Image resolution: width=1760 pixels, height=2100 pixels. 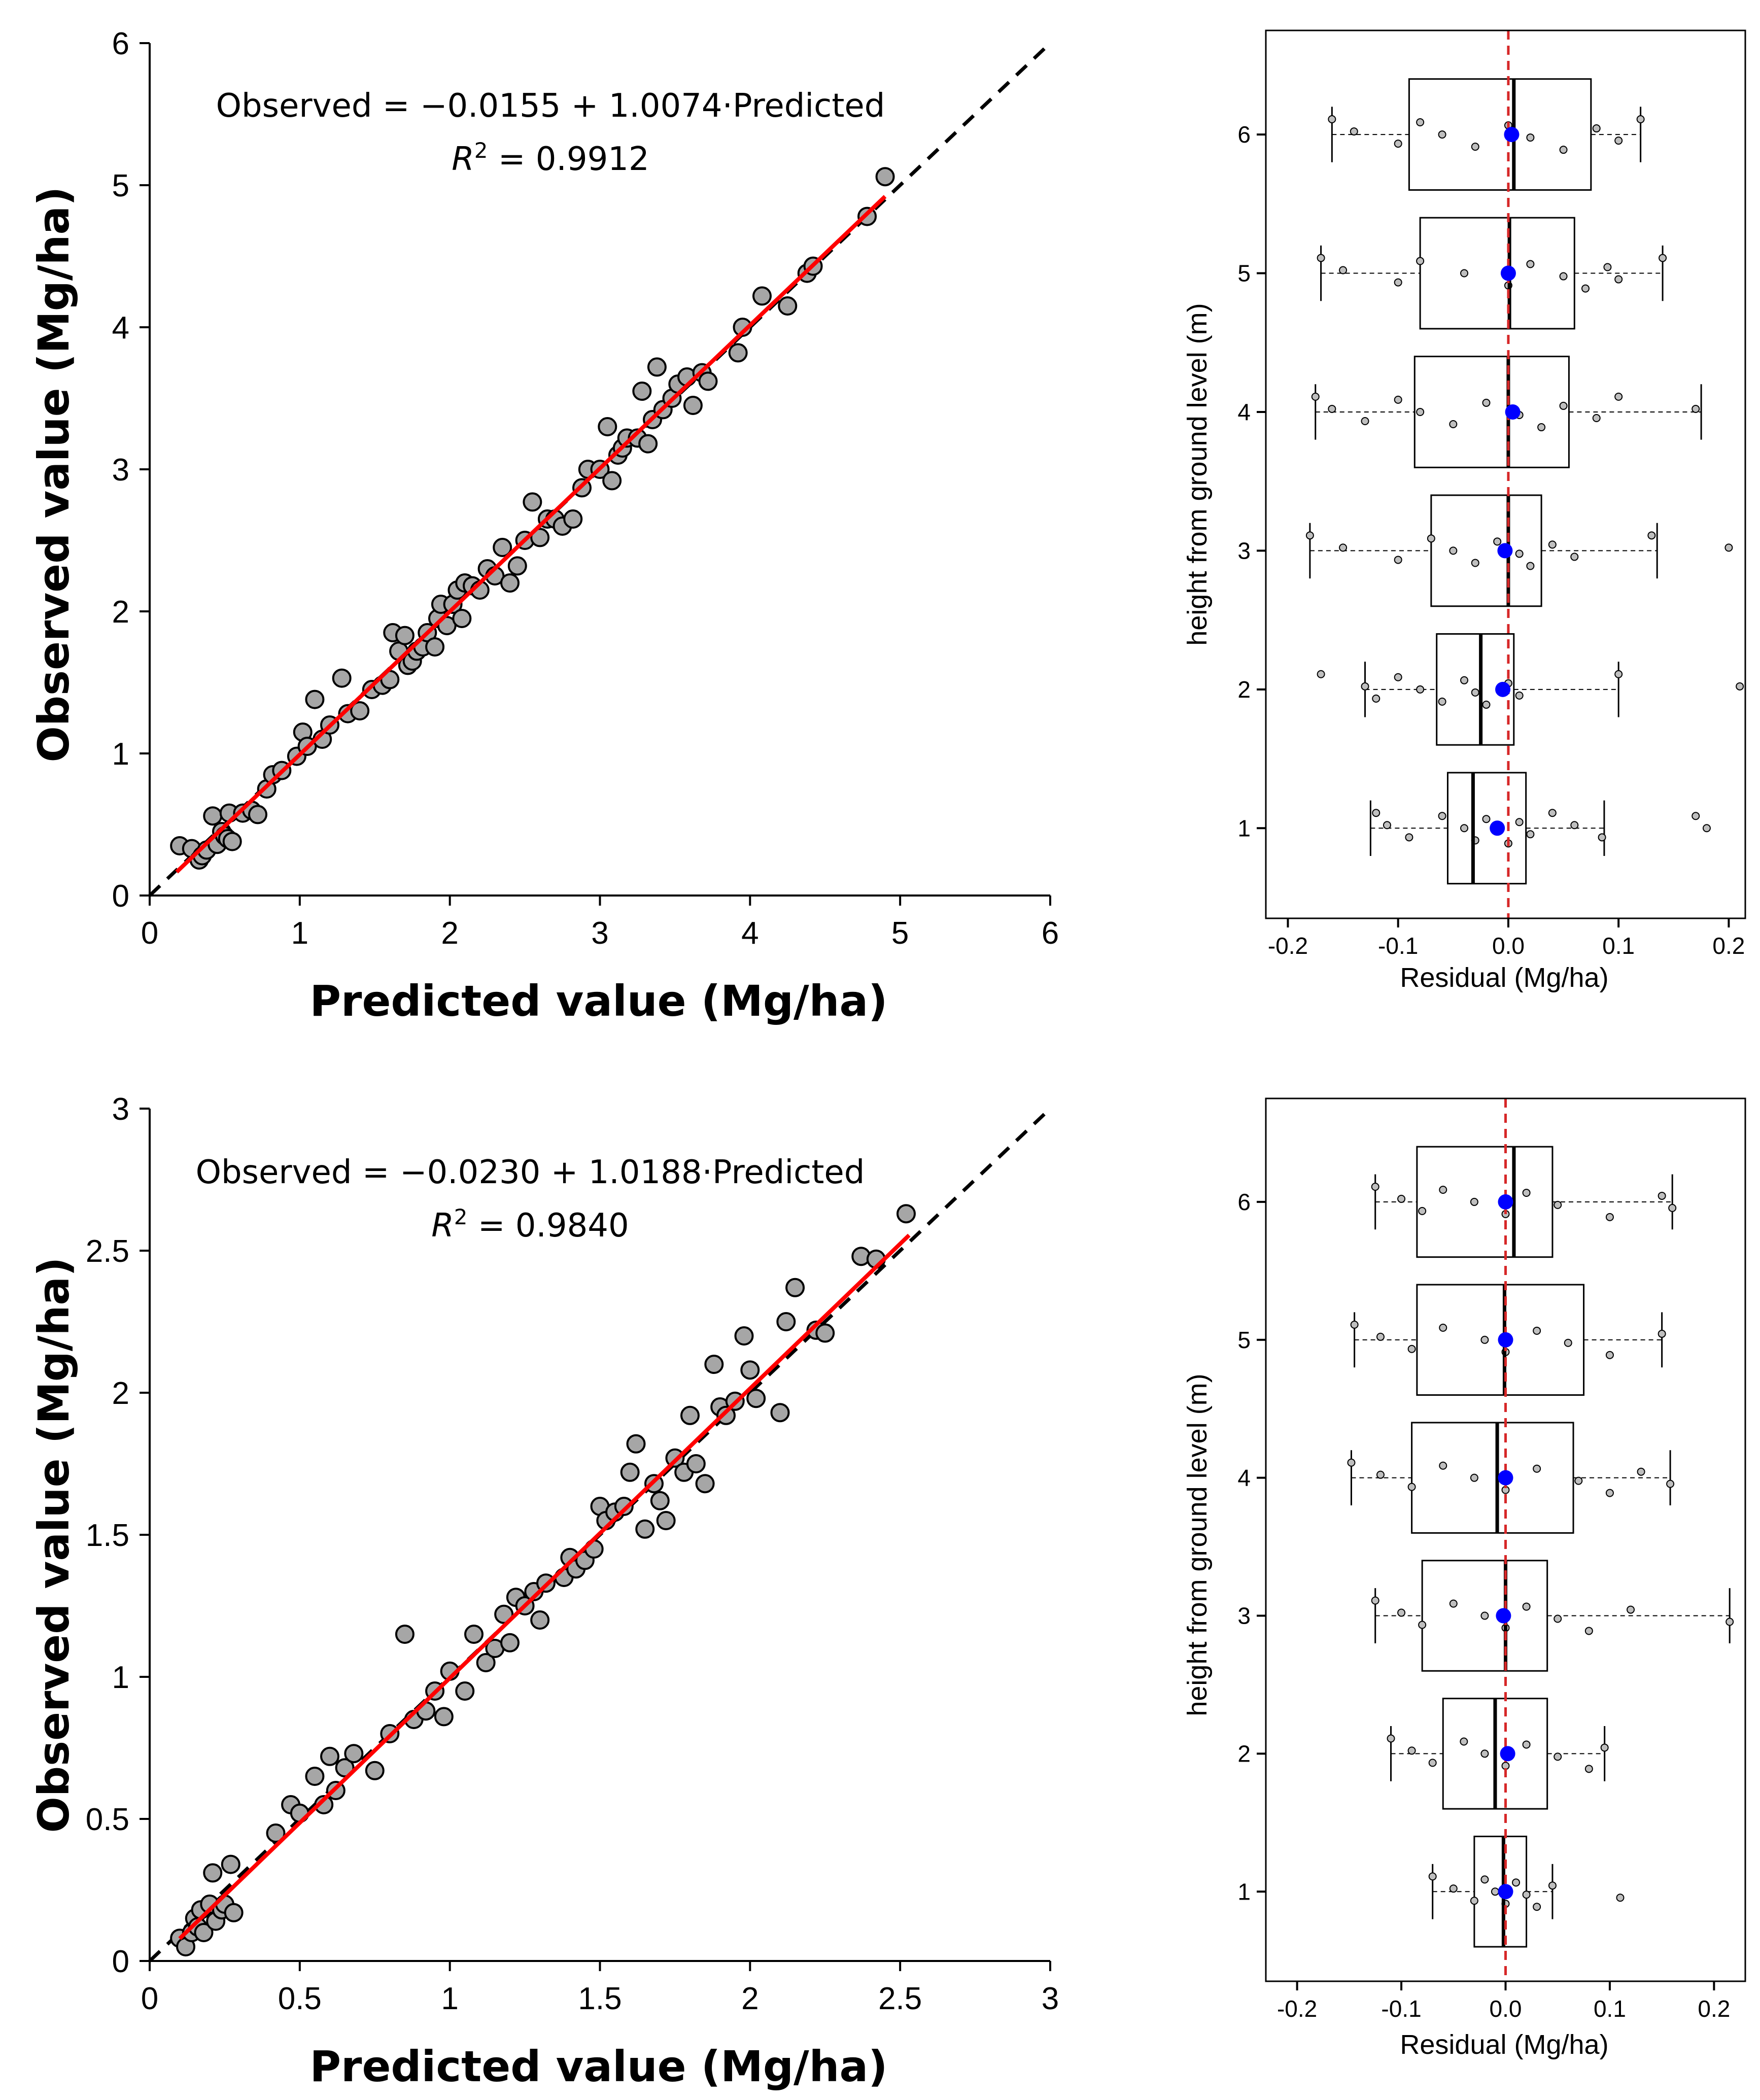 I want to click on r2-label-top: R2 = 0.9912, so click(x=550, y=158).